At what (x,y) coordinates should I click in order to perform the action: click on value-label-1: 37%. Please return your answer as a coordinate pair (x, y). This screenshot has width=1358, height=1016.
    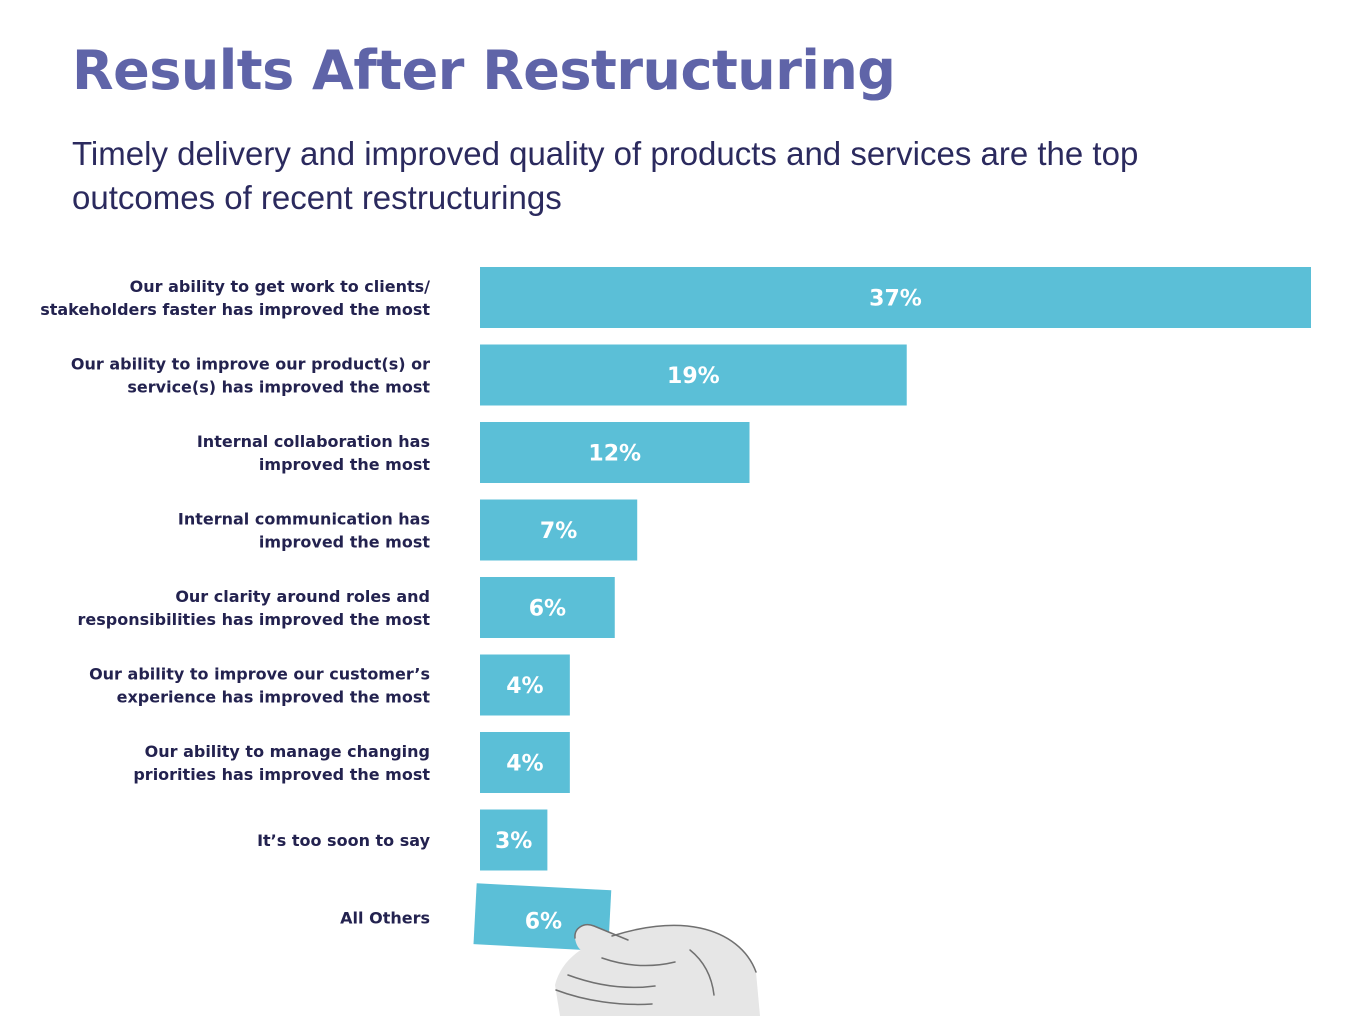
    Looking at the image, I should click on (895, 299).